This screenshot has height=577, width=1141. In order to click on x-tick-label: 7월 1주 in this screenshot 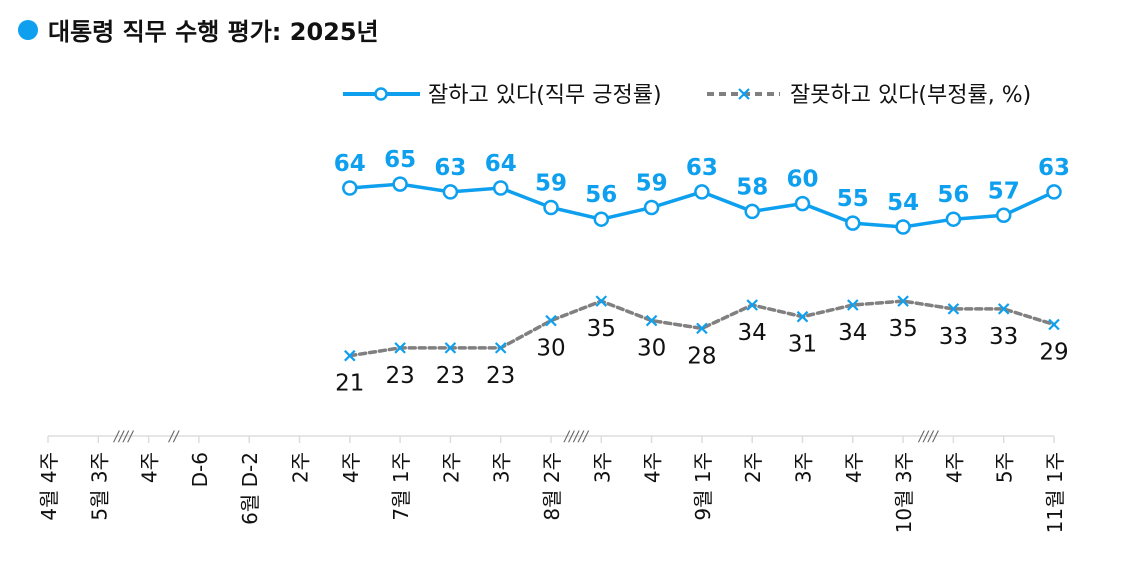, I will do `click(401, 486)`.